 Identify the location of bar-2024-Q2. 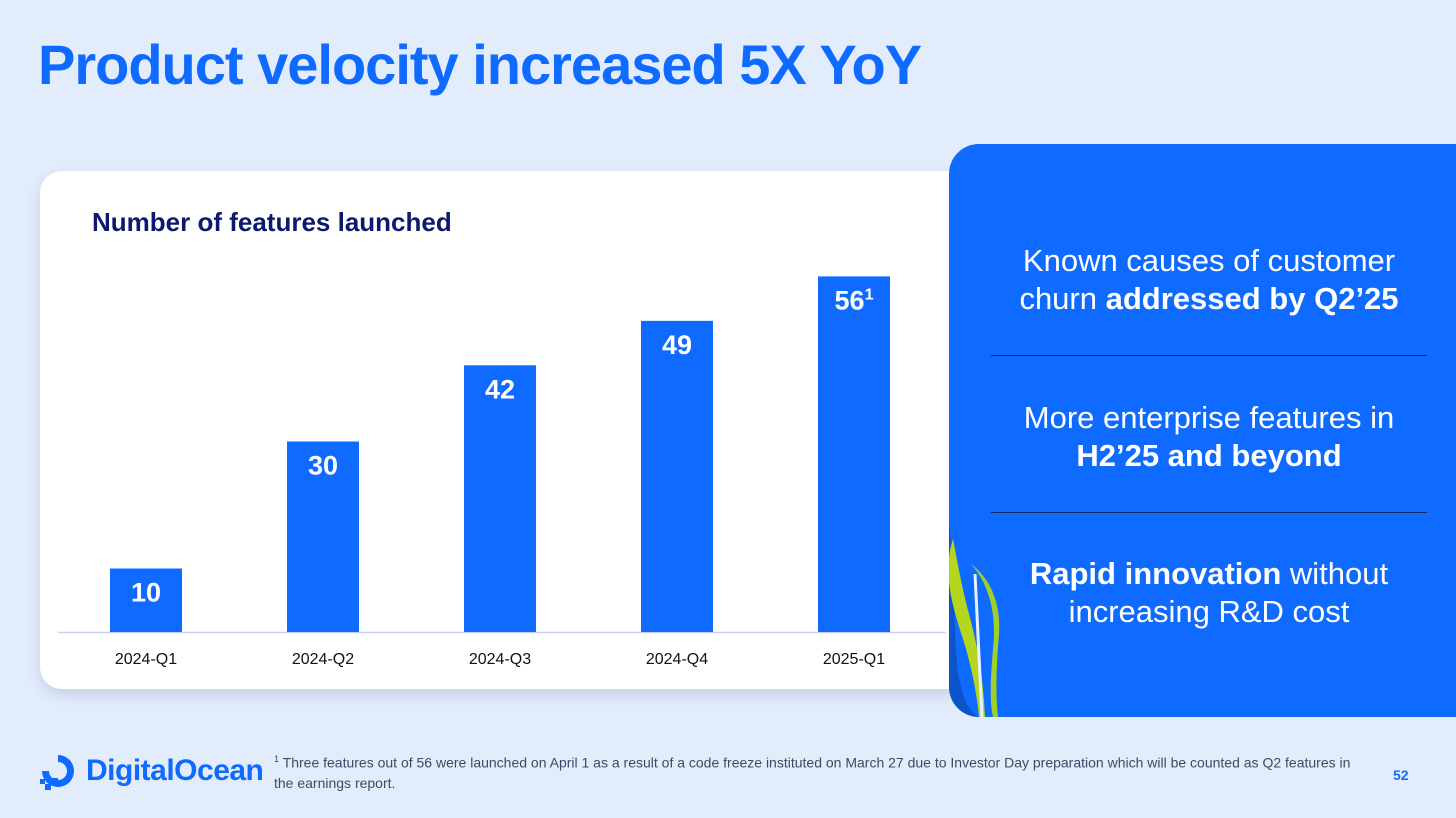
(323, 536).